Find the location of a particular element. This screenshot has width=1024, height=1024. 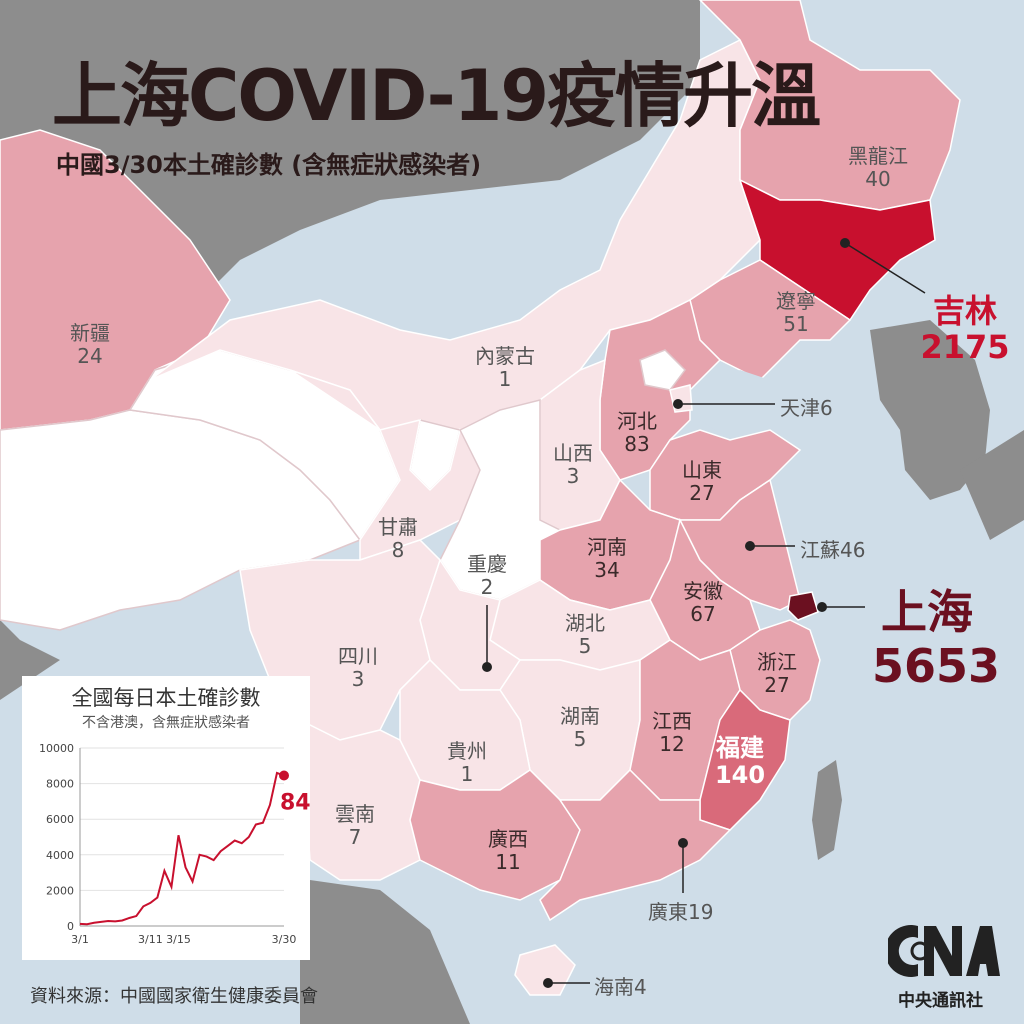

label-yunnan-name: 雲南 is located at coordinates (355, 814).